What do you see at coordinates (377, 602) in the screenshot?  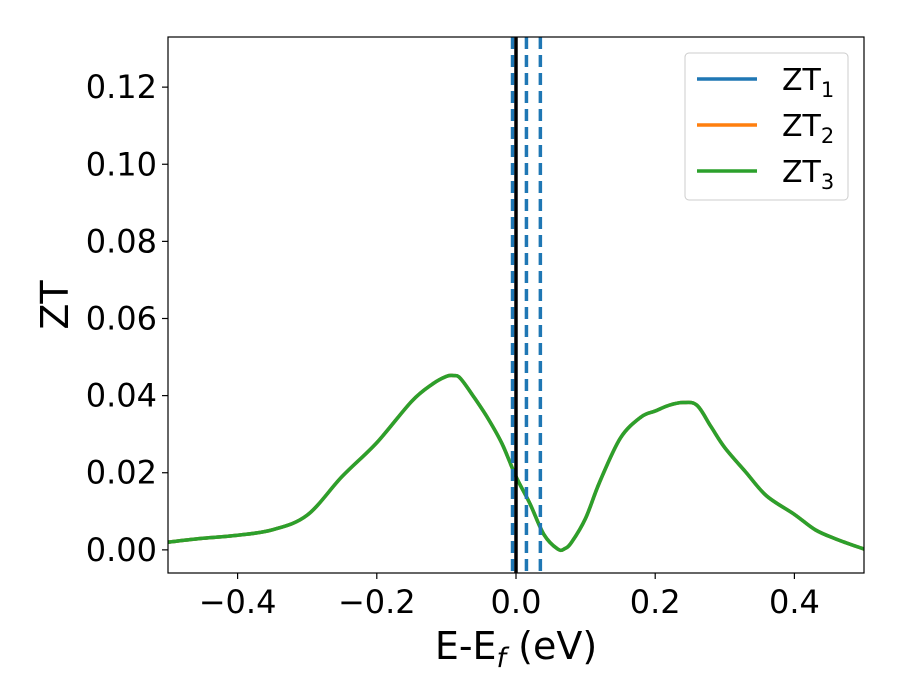 I see `x-tick-label: −0.2` at bounding box center [377, 602].